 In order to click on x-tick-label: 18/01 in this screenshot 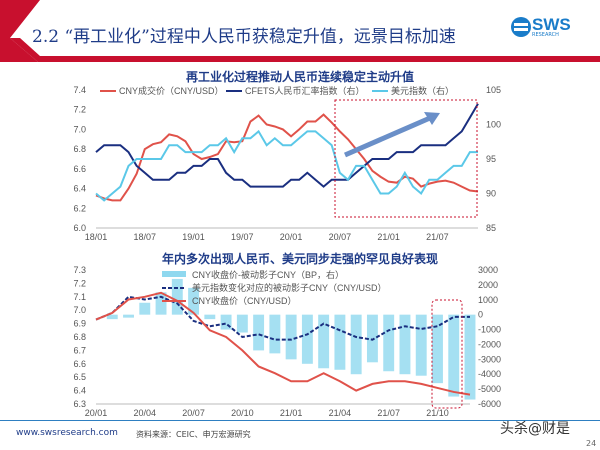, I will do `click(96, 237)`.